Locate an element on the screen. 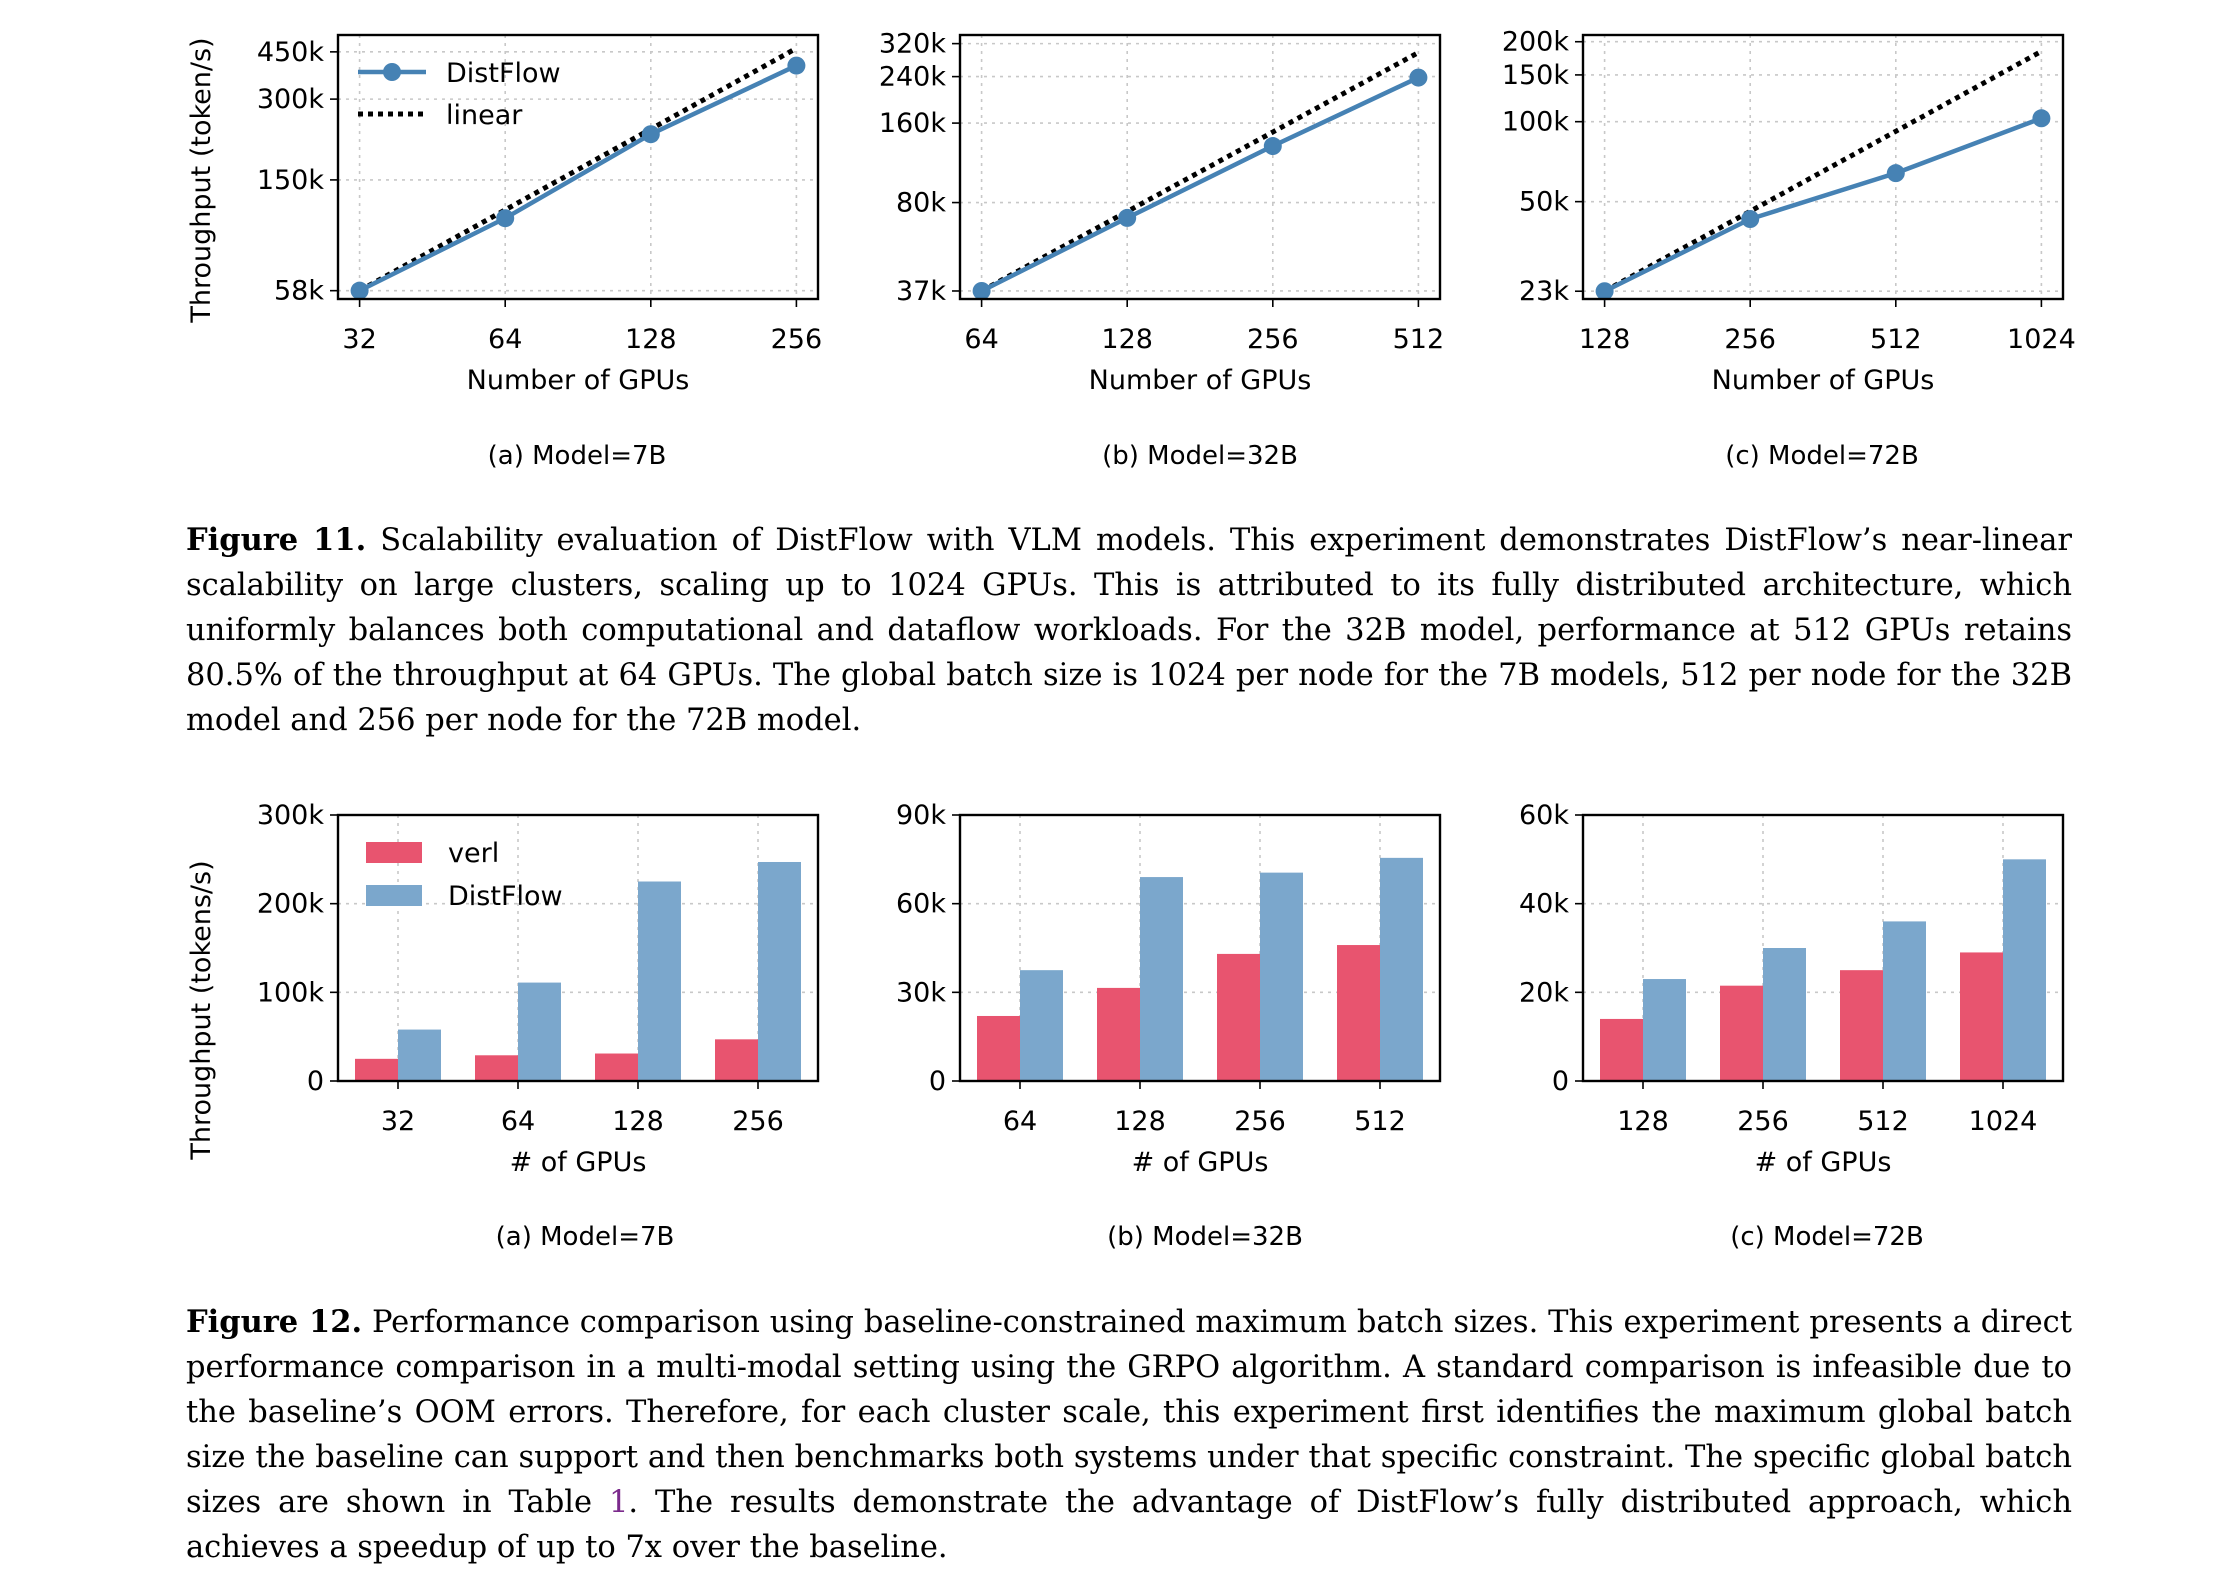 This screenshot has width=2238, height=1570. fig11b-subcaption: (b) Model=32B is located at coordinates (1200, 456).